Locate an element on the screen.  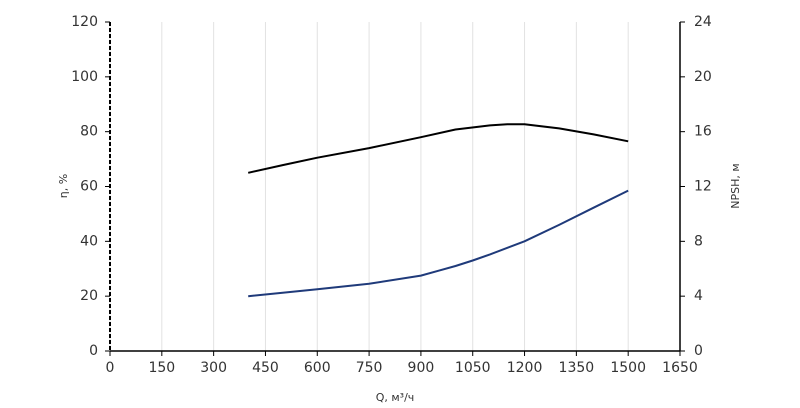
y-tick-label: 80 is located at coordinates (89, 132).